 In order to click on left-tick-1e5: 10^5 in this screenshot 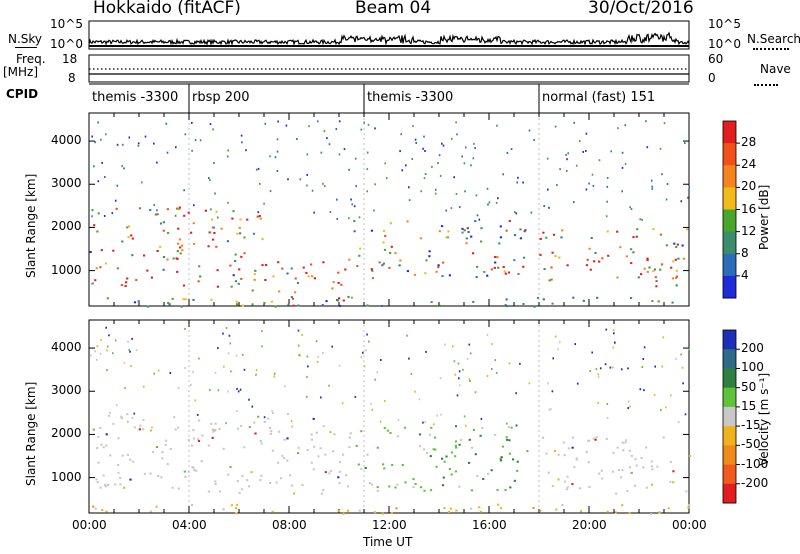, I will do `click(66, 24)`.